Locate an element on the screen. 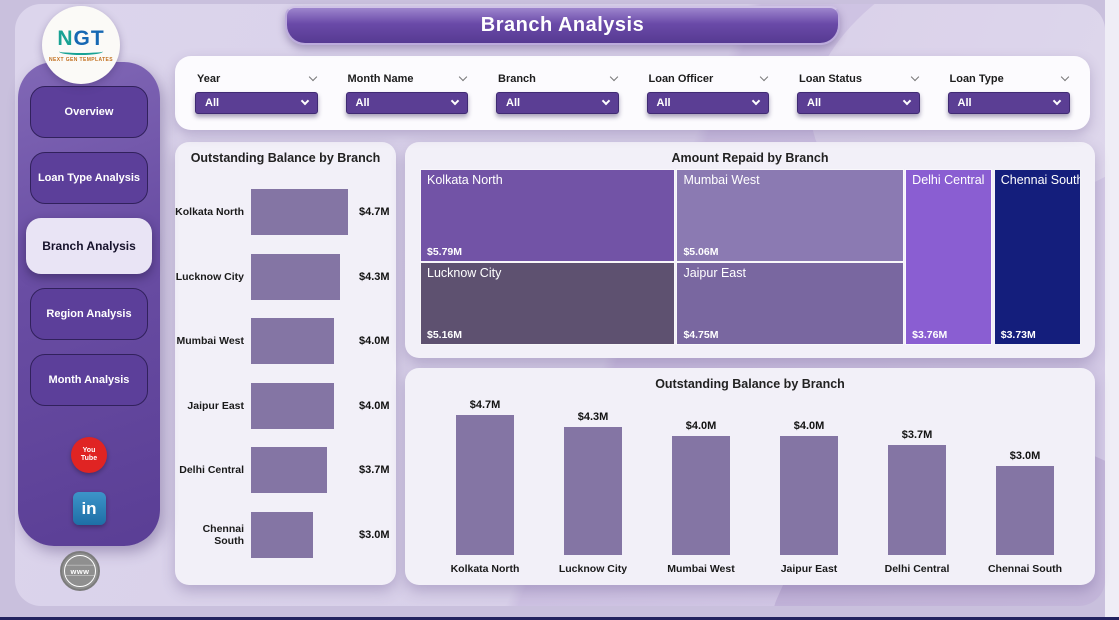 This screenshot has height=620, width=1119. filter-label-row: Month Name is located at coordinates (407, 79).